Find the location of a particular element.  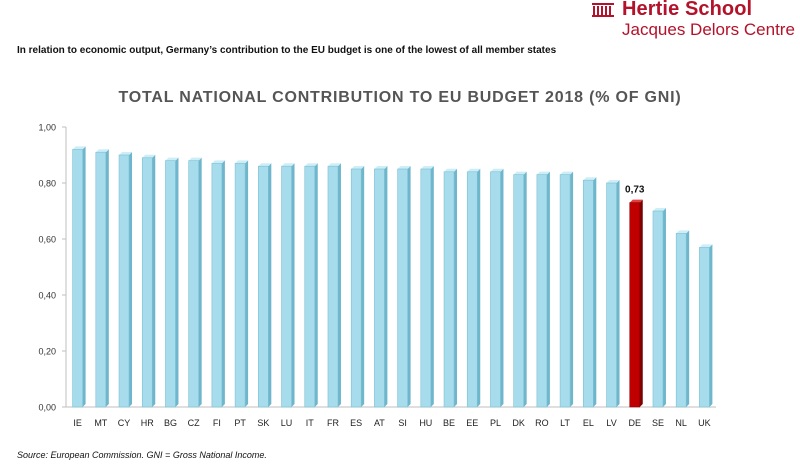

x-tick-label: SI is located at coordinates (402, 423).